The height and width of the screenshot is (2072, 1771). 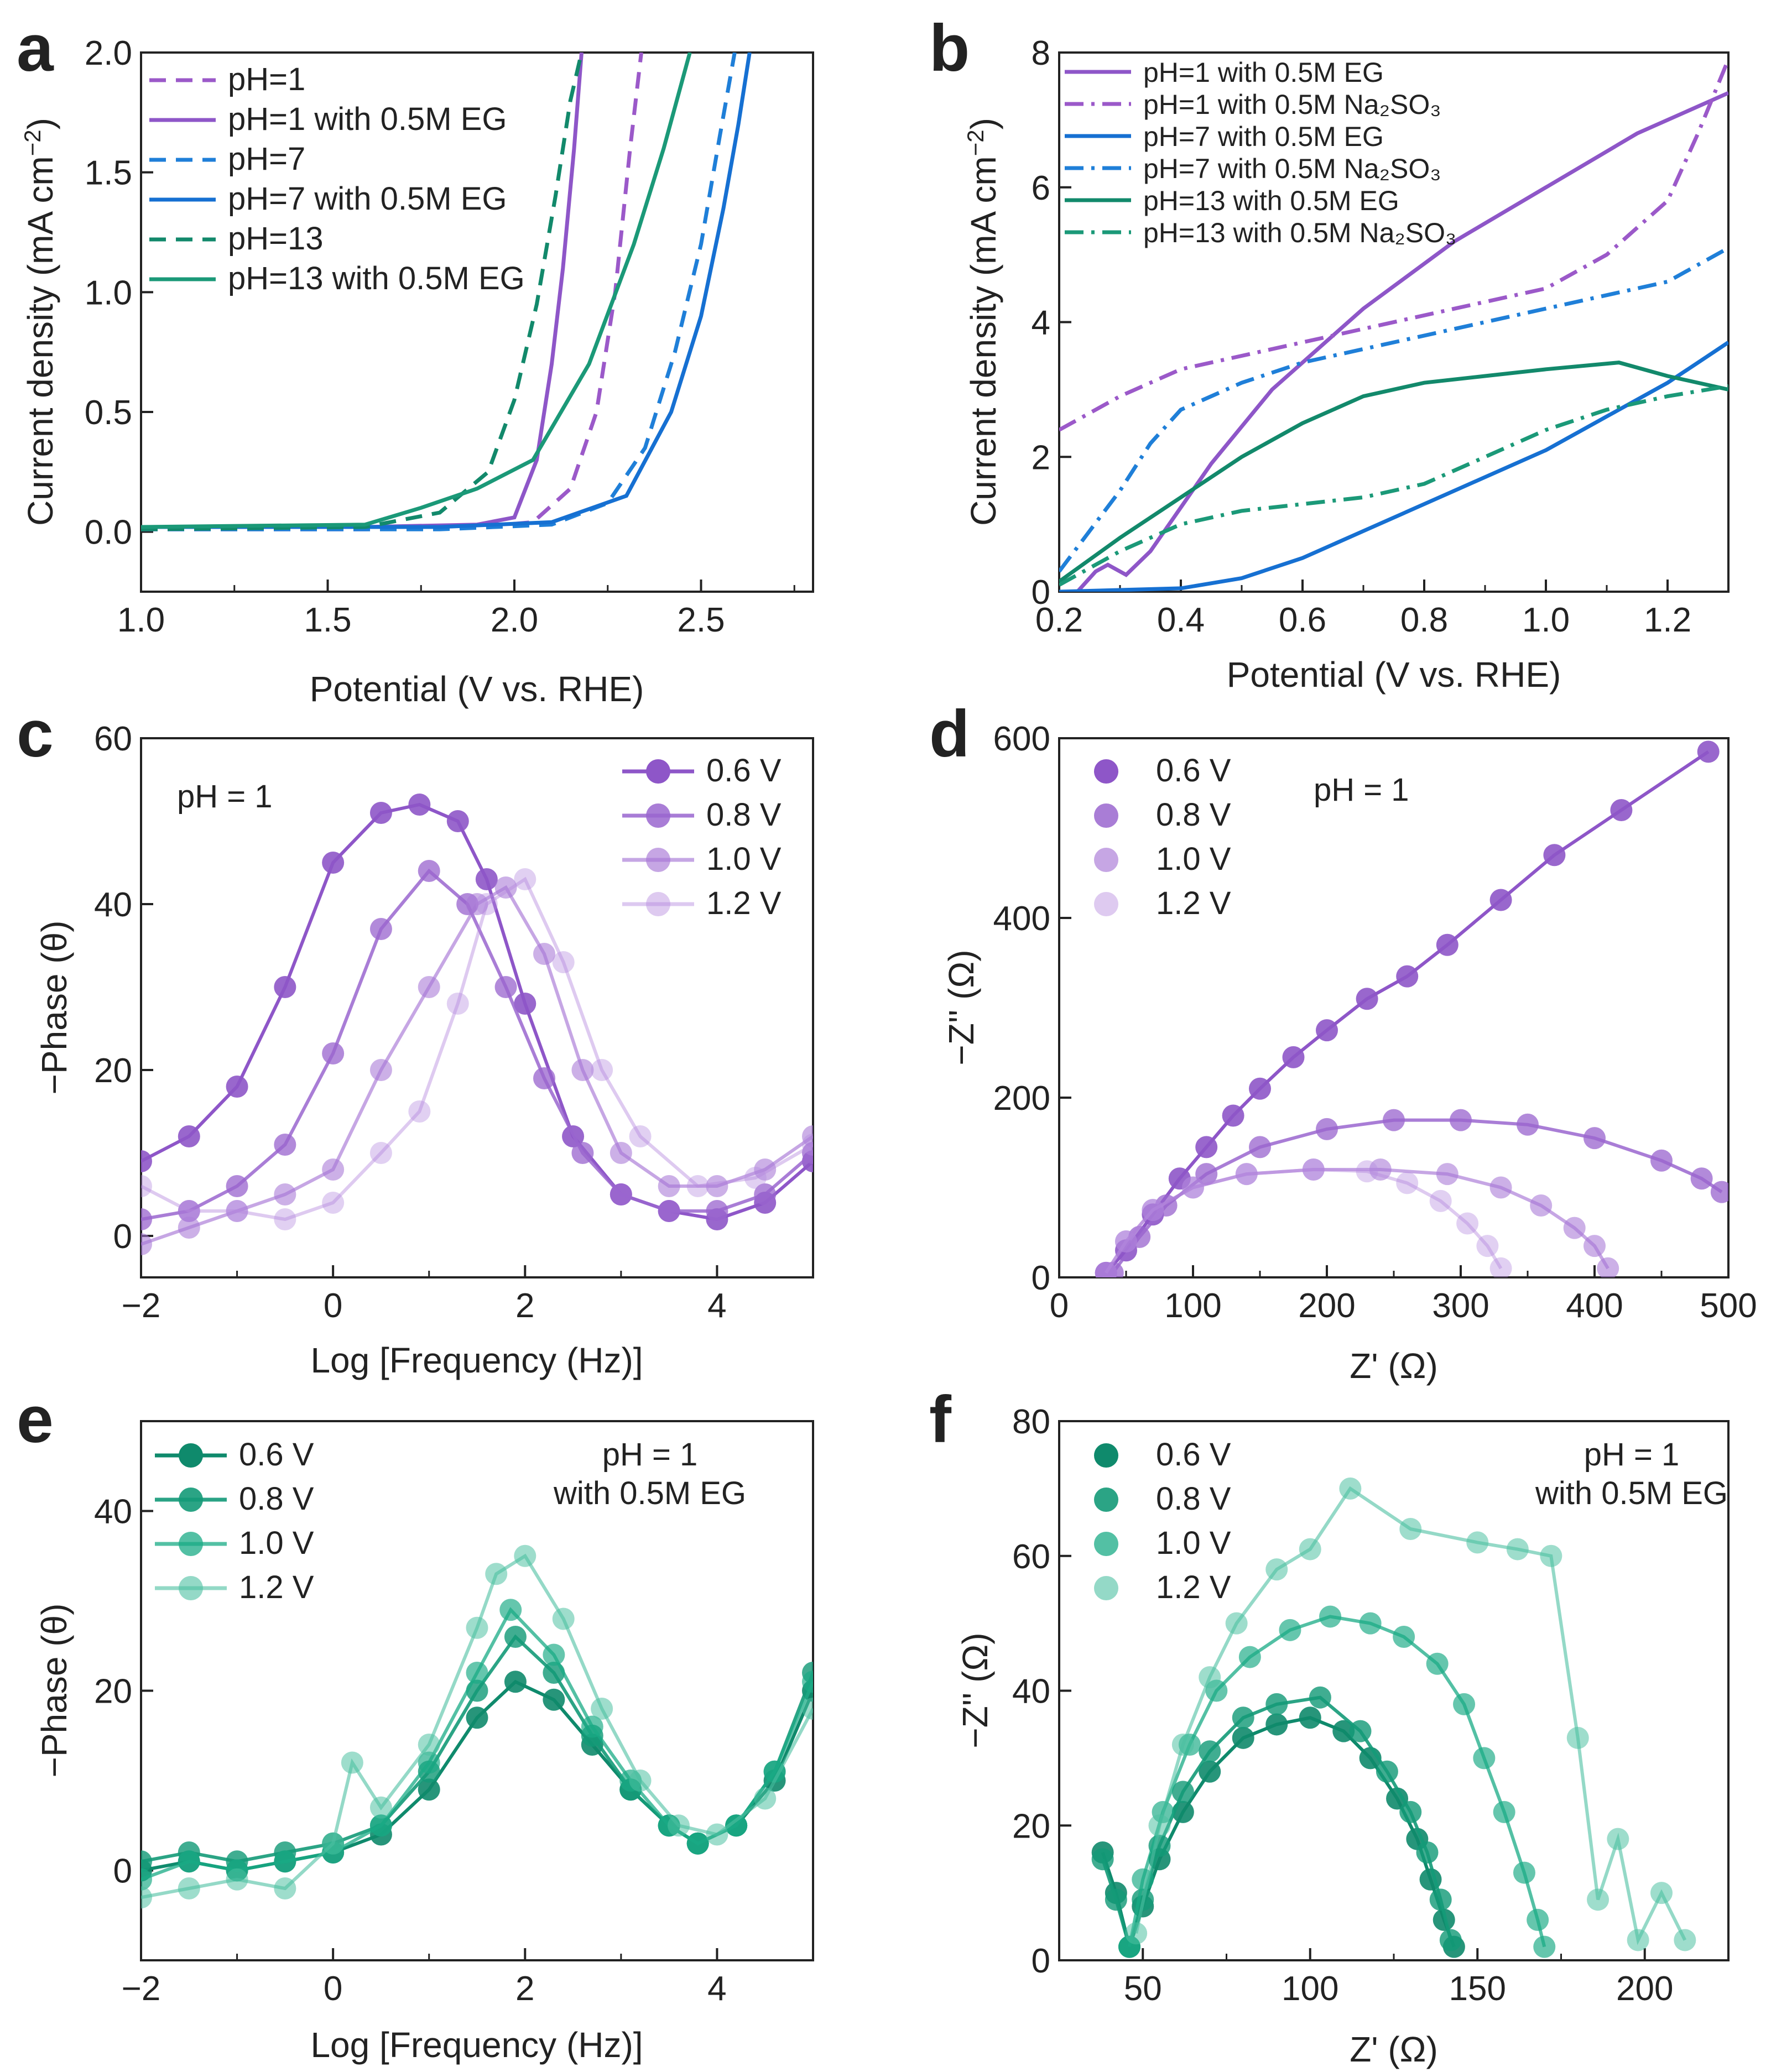 What do you see at coordinates (1394, 675) in the screenshot?
I see `x-axis-title-b: Potential (V vs. RHE)` at bounding box center [1394, 675].